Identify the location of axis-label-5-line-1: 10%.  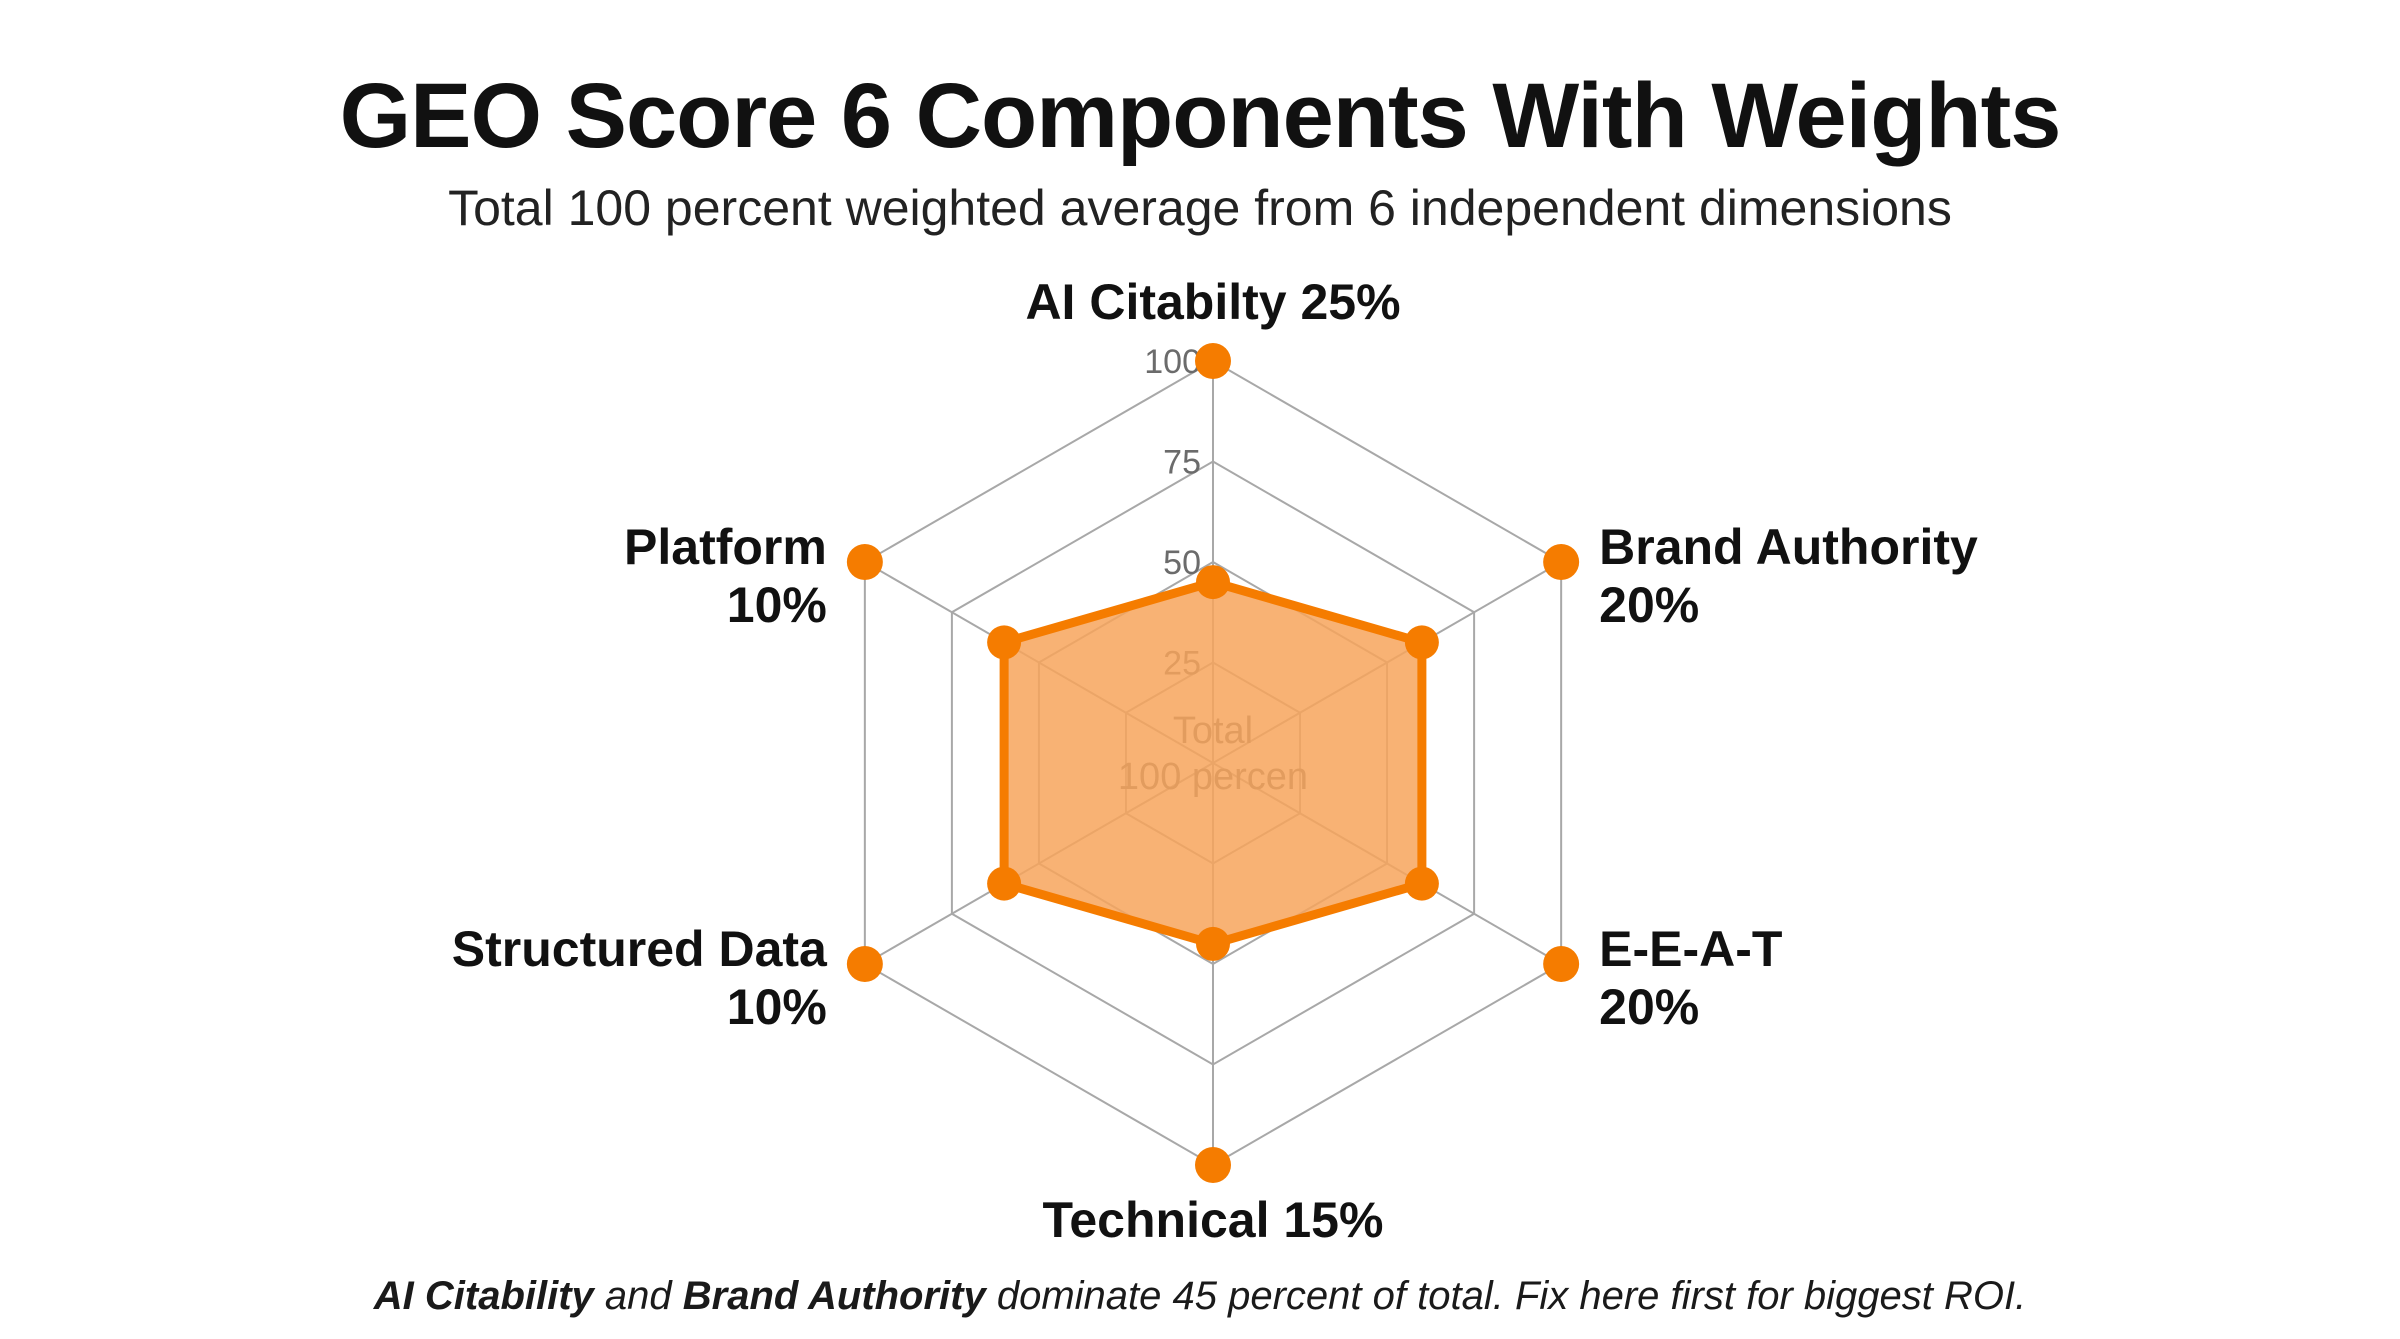
(777, 605).